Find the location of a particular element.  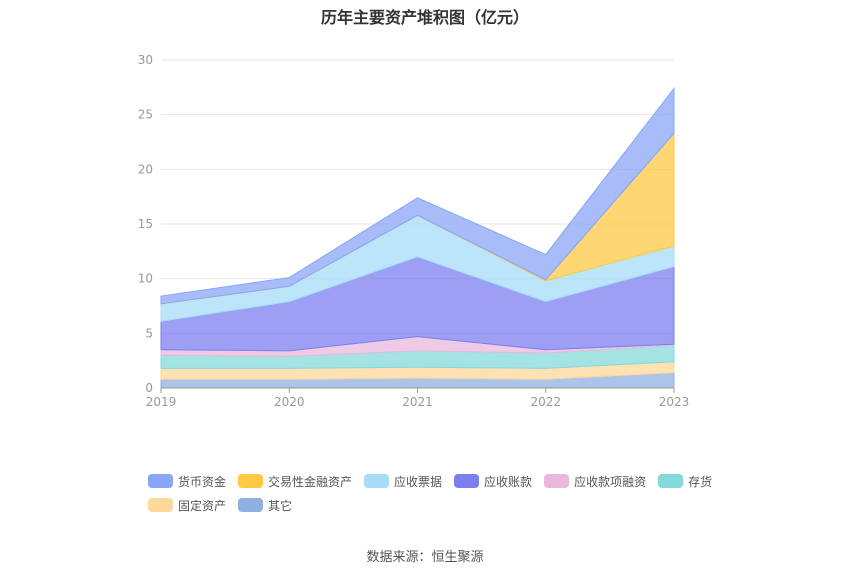

y-tick-label: 20 is located at coordinates (145, 169).